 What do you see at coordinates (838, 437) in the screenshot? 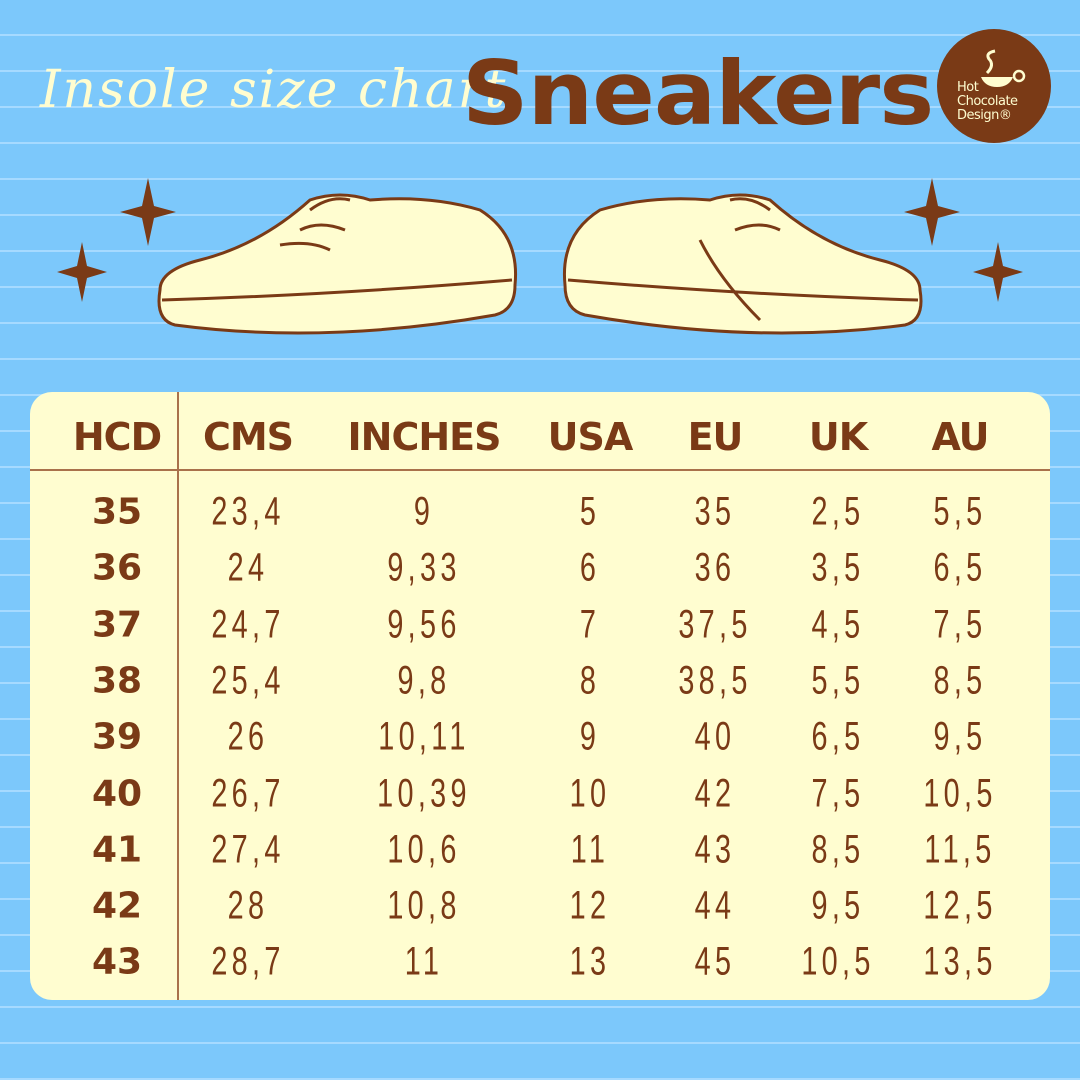
I see `column-header-uk: UK` at bounding box center [838, 437].